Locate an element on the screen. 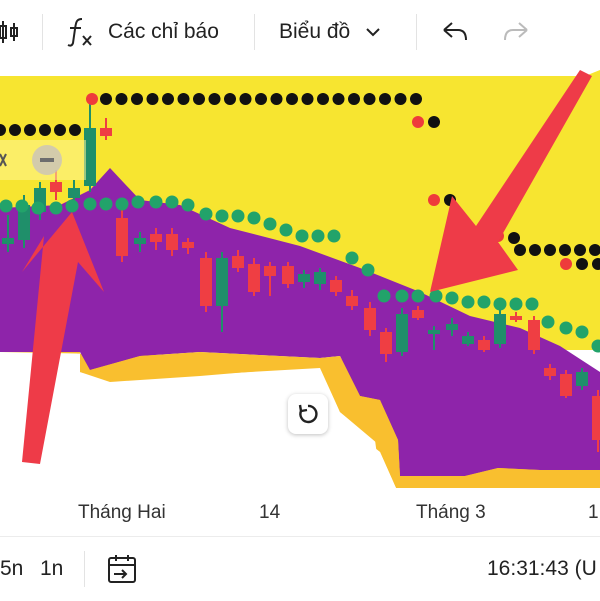  undo-icon is located at coordinates (454, 32).